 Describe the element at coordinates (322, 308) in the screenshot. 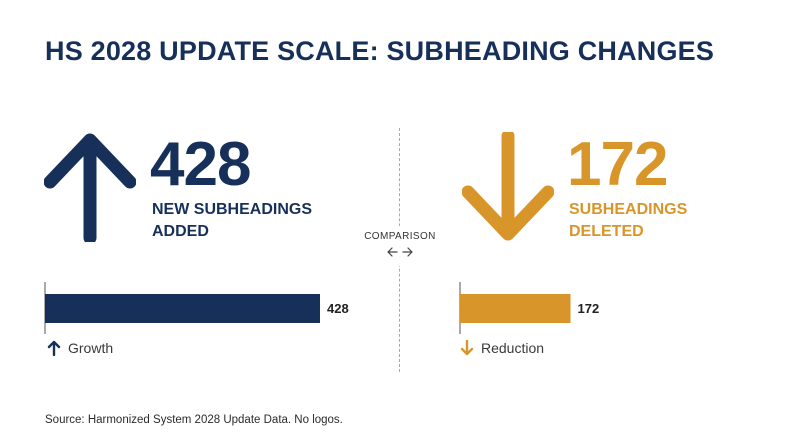

I see `bar-chart: 428 172` at that location.